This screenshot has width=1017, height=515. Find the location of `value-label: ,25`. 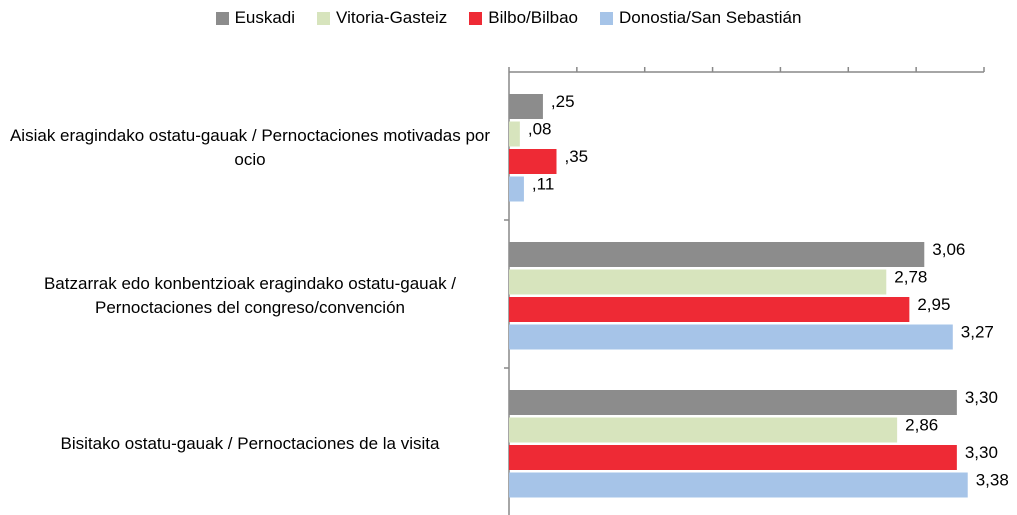

value-label: ,25 is located at coordinates (563, 101).